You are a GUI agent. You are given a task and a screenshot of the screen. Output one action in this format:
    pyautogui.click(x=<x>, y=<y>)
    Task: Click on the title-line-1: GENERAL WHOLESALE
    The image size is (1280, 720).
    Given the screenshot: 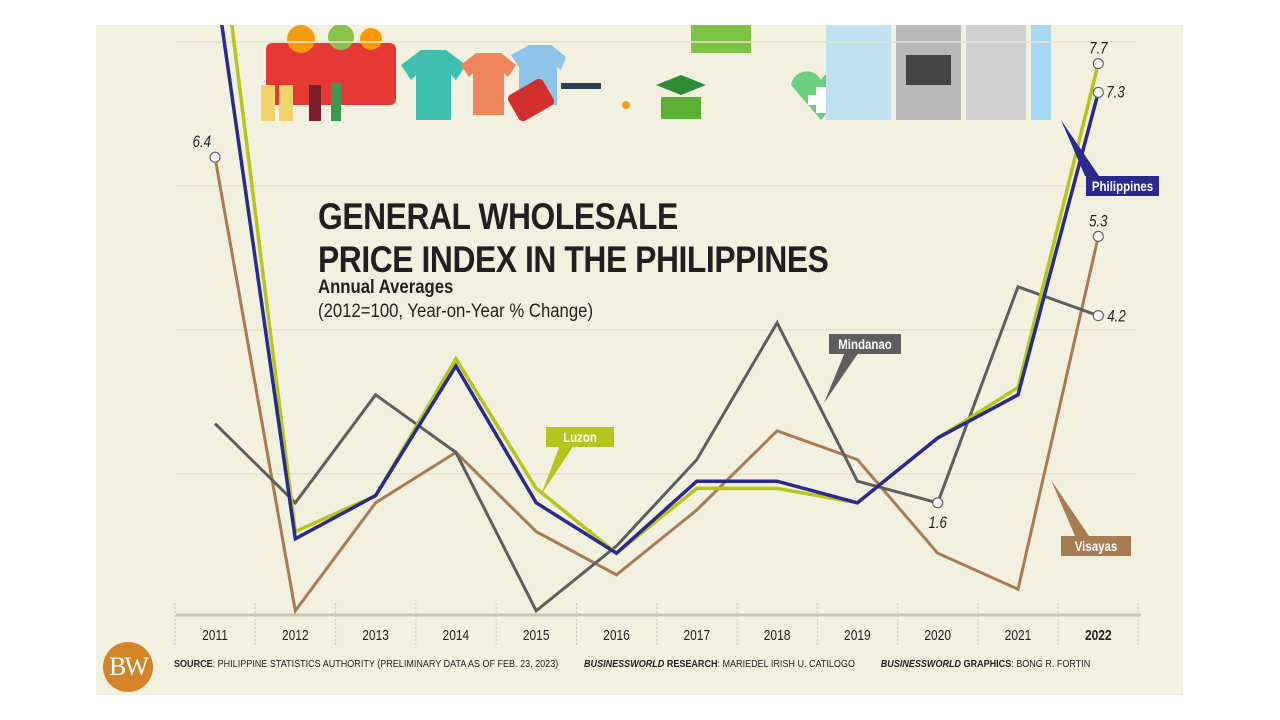 What is the action you would take?
    pyautogui.click(x=498, y=216)
    